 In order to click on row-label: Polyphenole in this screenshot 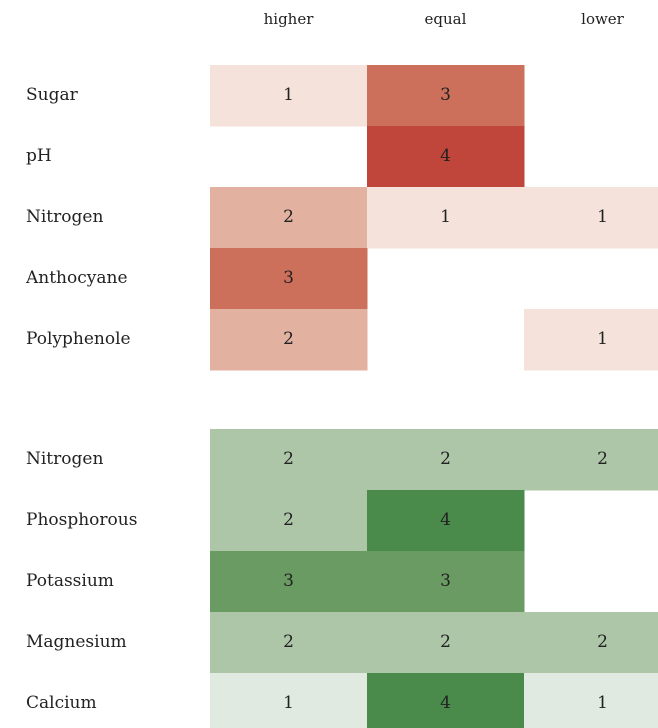, I will do `click(78, 339)`.